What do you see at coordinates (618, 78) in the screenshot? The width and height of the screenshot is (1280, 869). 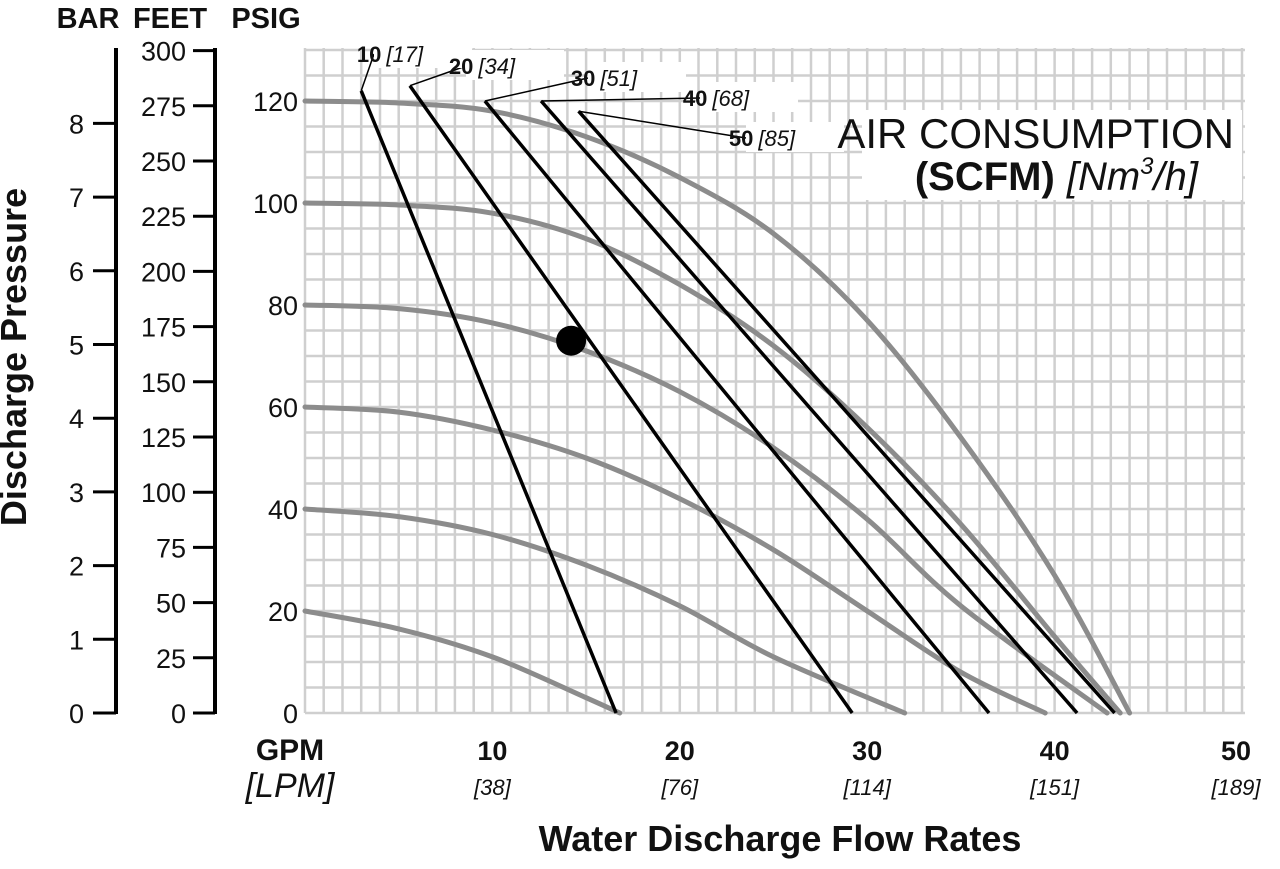 I see `air-line-label-metric: [51]` at bounding box center [618, 78].